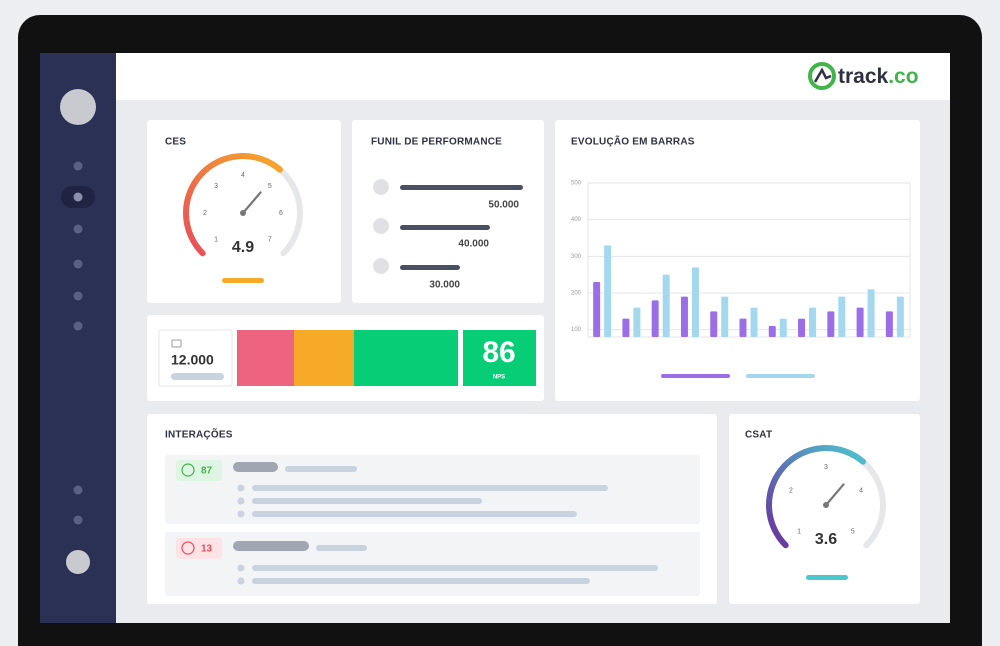 The height and width of the screenshot is (646, 1000). I want to click on nps-score: 86, so click(498, 352).